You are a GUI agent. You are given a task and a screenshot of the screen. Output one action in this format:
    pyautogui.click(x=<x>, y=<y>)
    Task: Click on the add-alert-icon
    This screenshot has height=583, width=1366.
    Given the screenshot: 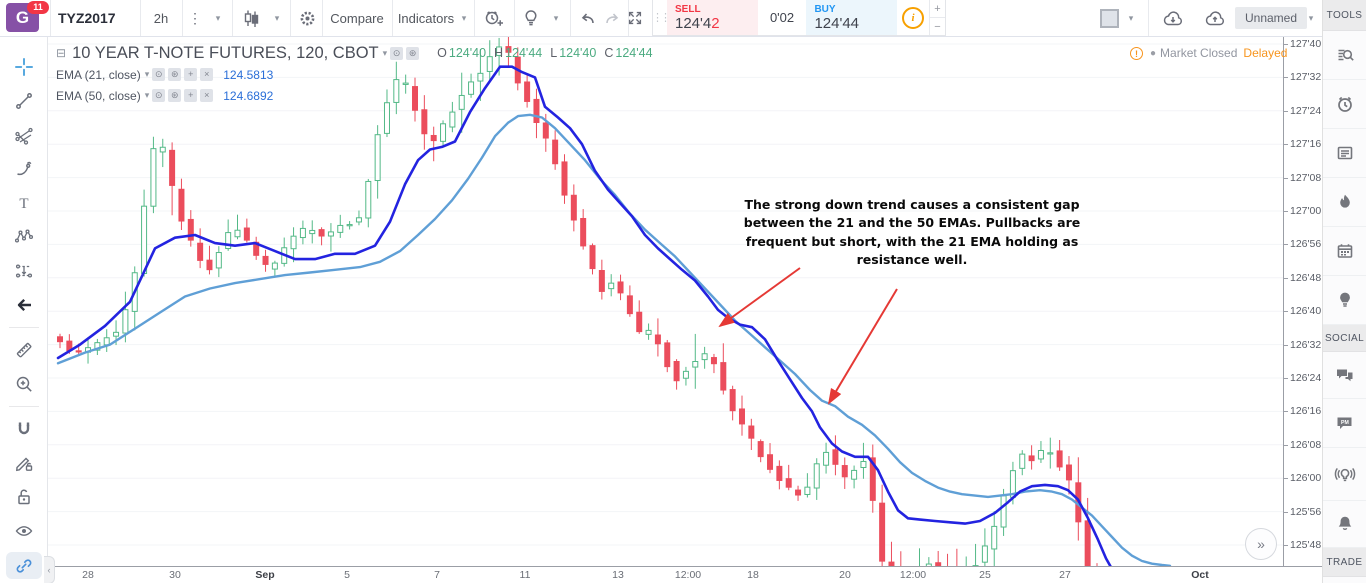 What is the action you would take?
    pyautogui.click(x=494, y=18)
    